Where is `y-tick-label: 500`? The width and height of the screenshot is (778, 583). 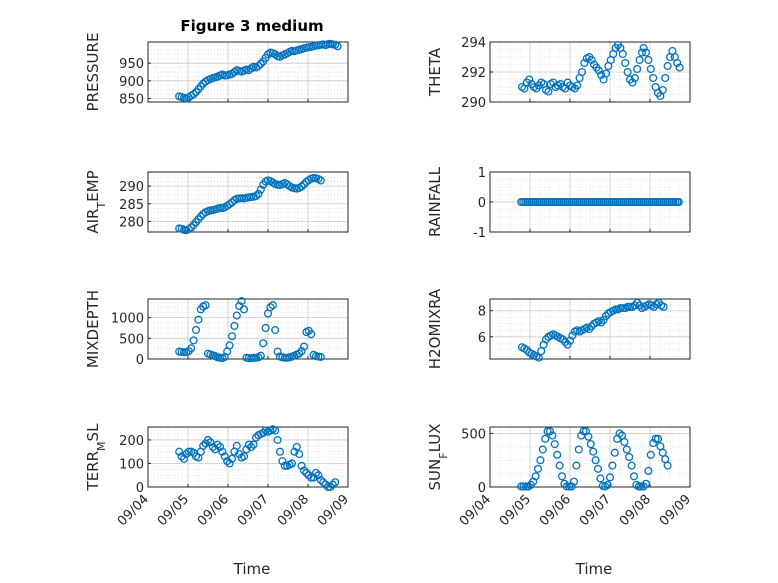
y-tick-label: 500 is located at coordinates (473, 434).